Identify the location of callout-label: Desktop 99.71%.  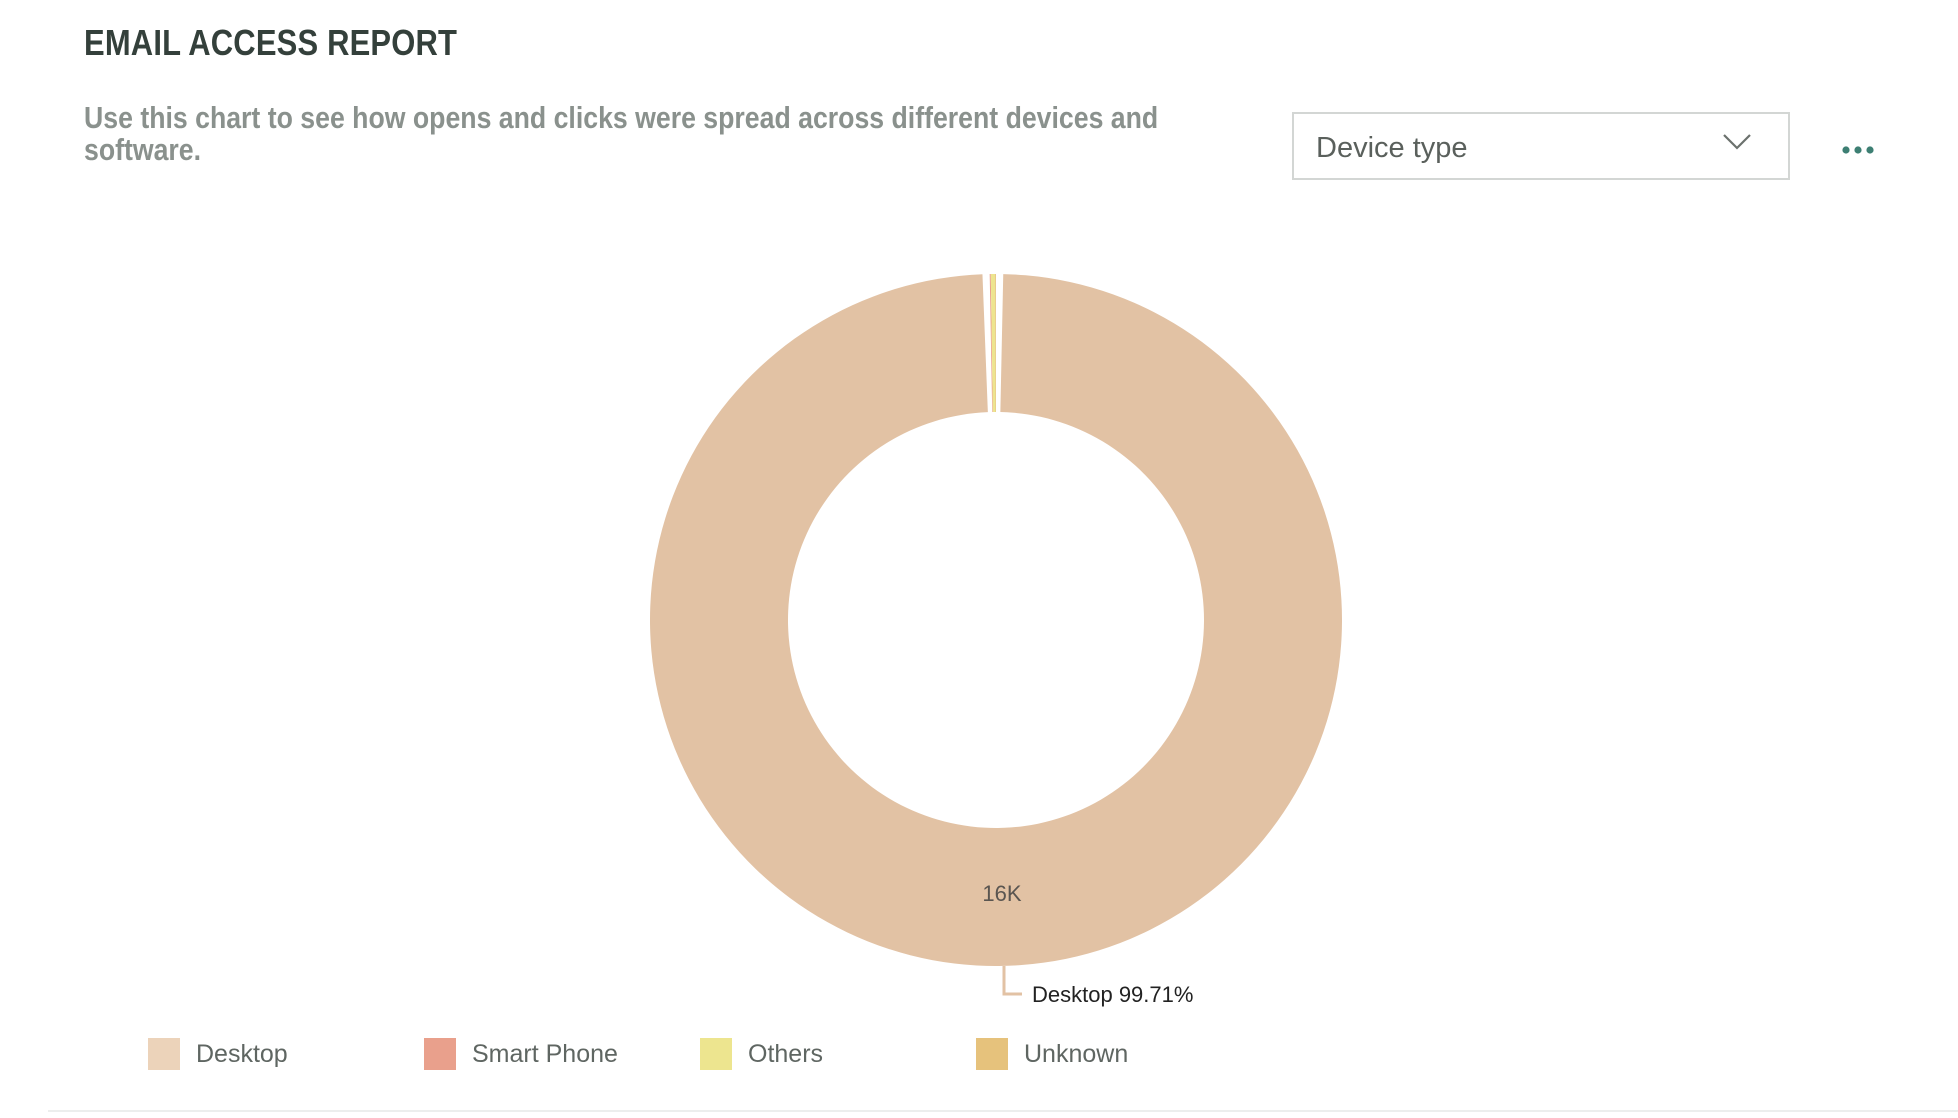
(1112, 994).